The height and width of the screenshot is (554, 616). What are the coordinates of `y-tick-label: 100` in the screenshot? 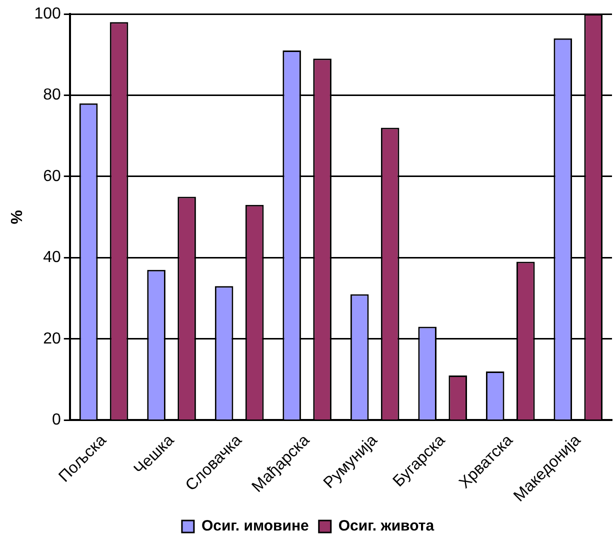 It's located at (47, 13).